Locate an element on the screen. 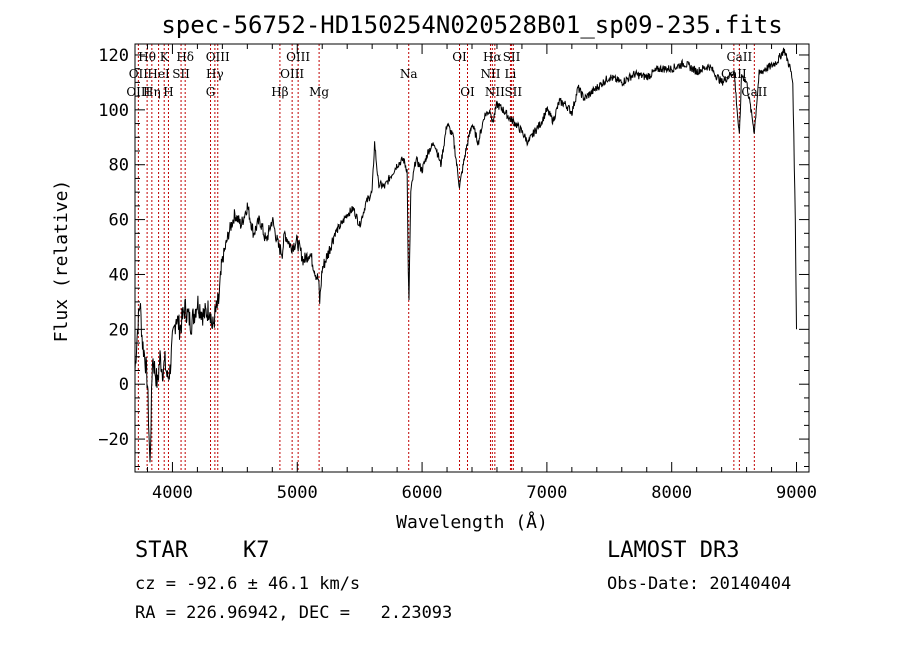 This screenshot has width=900, height=649. x-tick-label: 9000 is located at coordinates (796, 493).